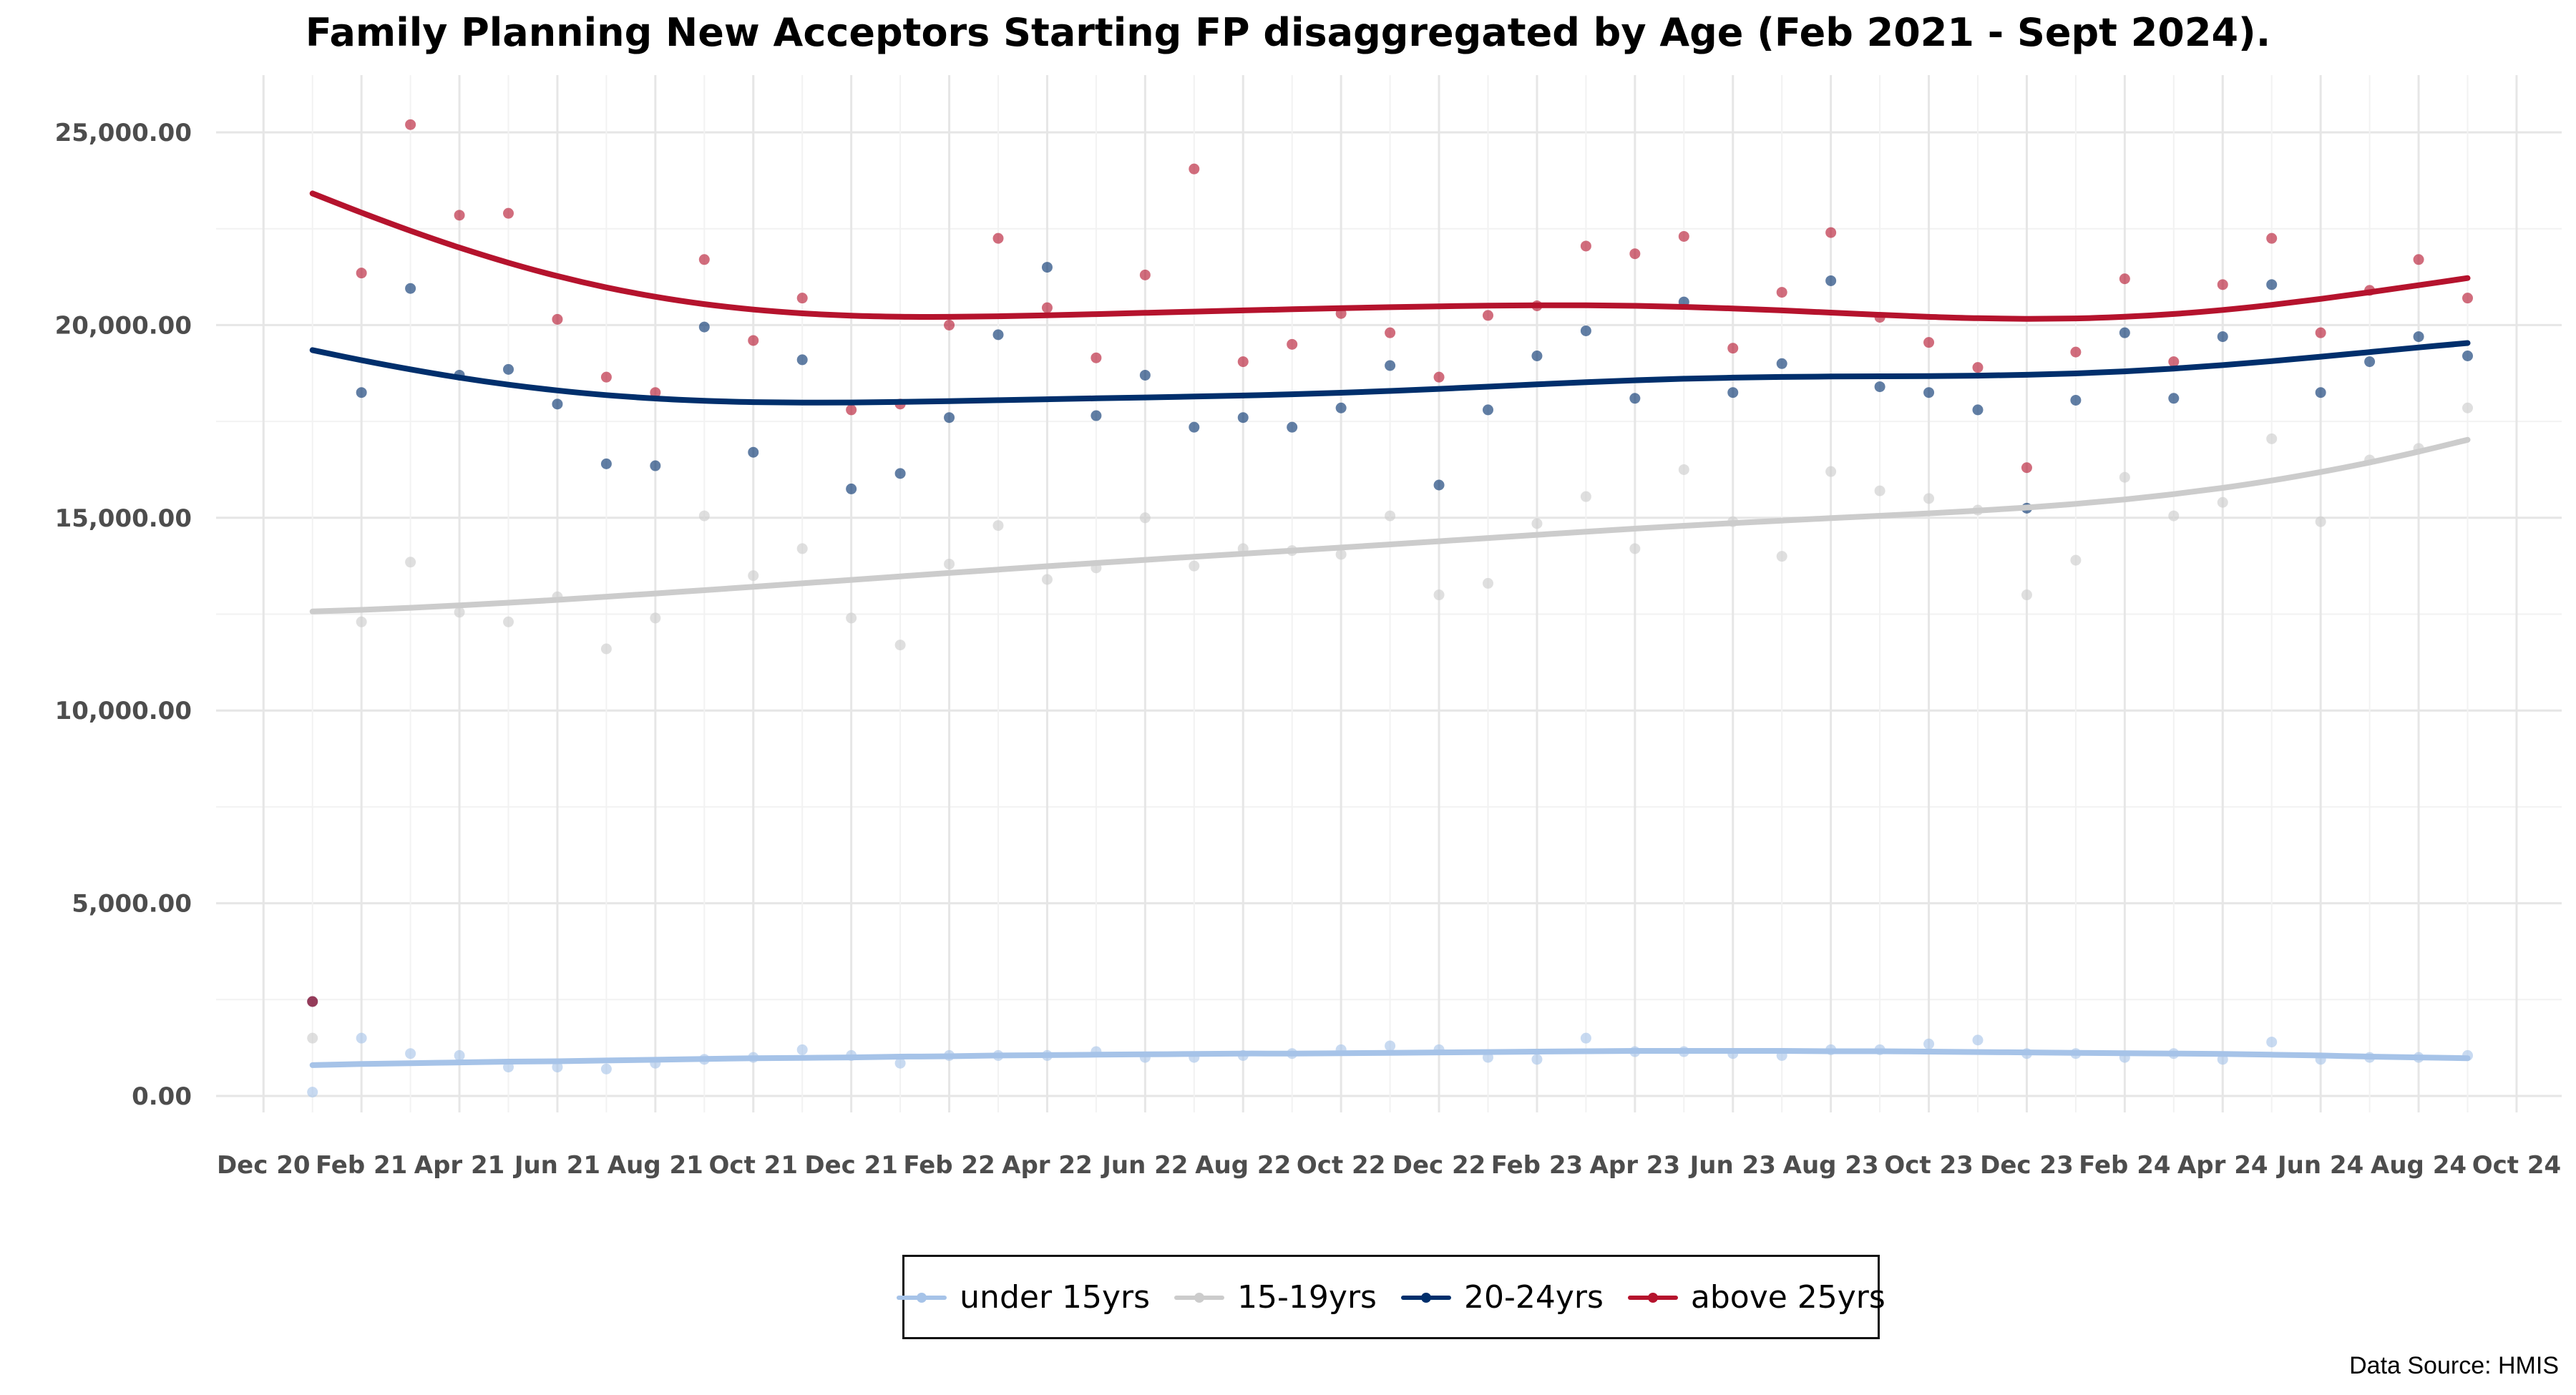  I want to click on x-tick-label: Jun 24, so click(2319, 1165).